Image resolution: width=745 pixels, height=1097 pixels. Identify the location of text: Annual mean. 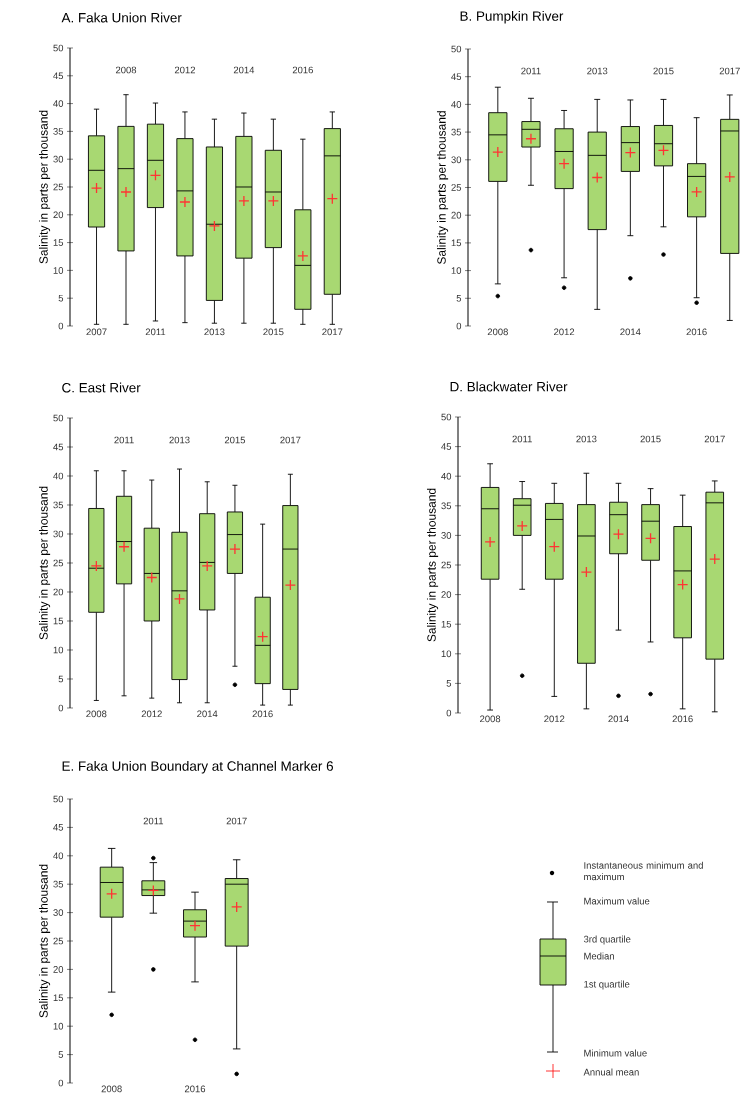
(611, 1072).